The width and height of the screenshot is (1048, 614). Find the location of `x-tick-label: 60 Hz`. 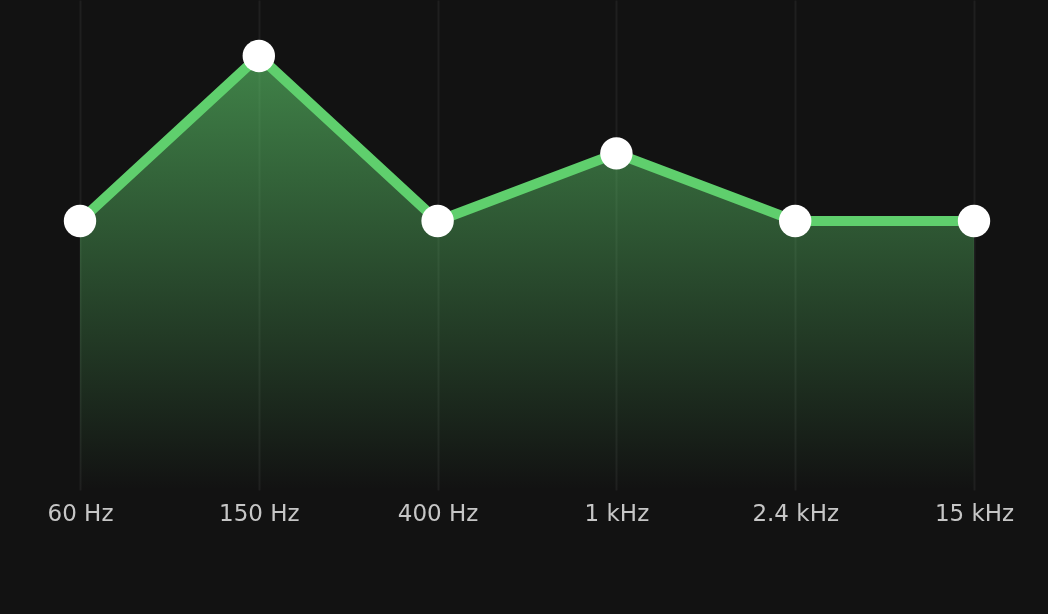

x-tick-label: 60 Hz is located at coordinates (80, 512).